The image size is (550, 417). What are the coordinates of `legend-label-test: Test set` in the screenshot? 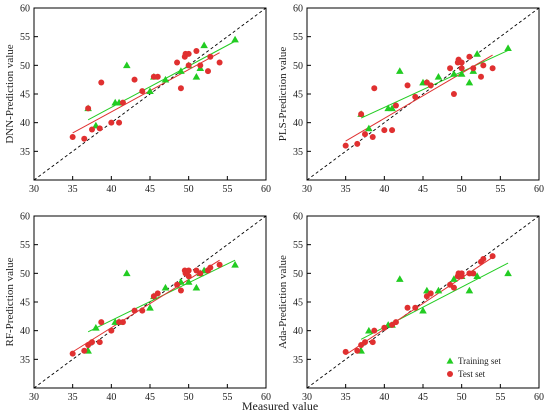 It's located at (472, 374).